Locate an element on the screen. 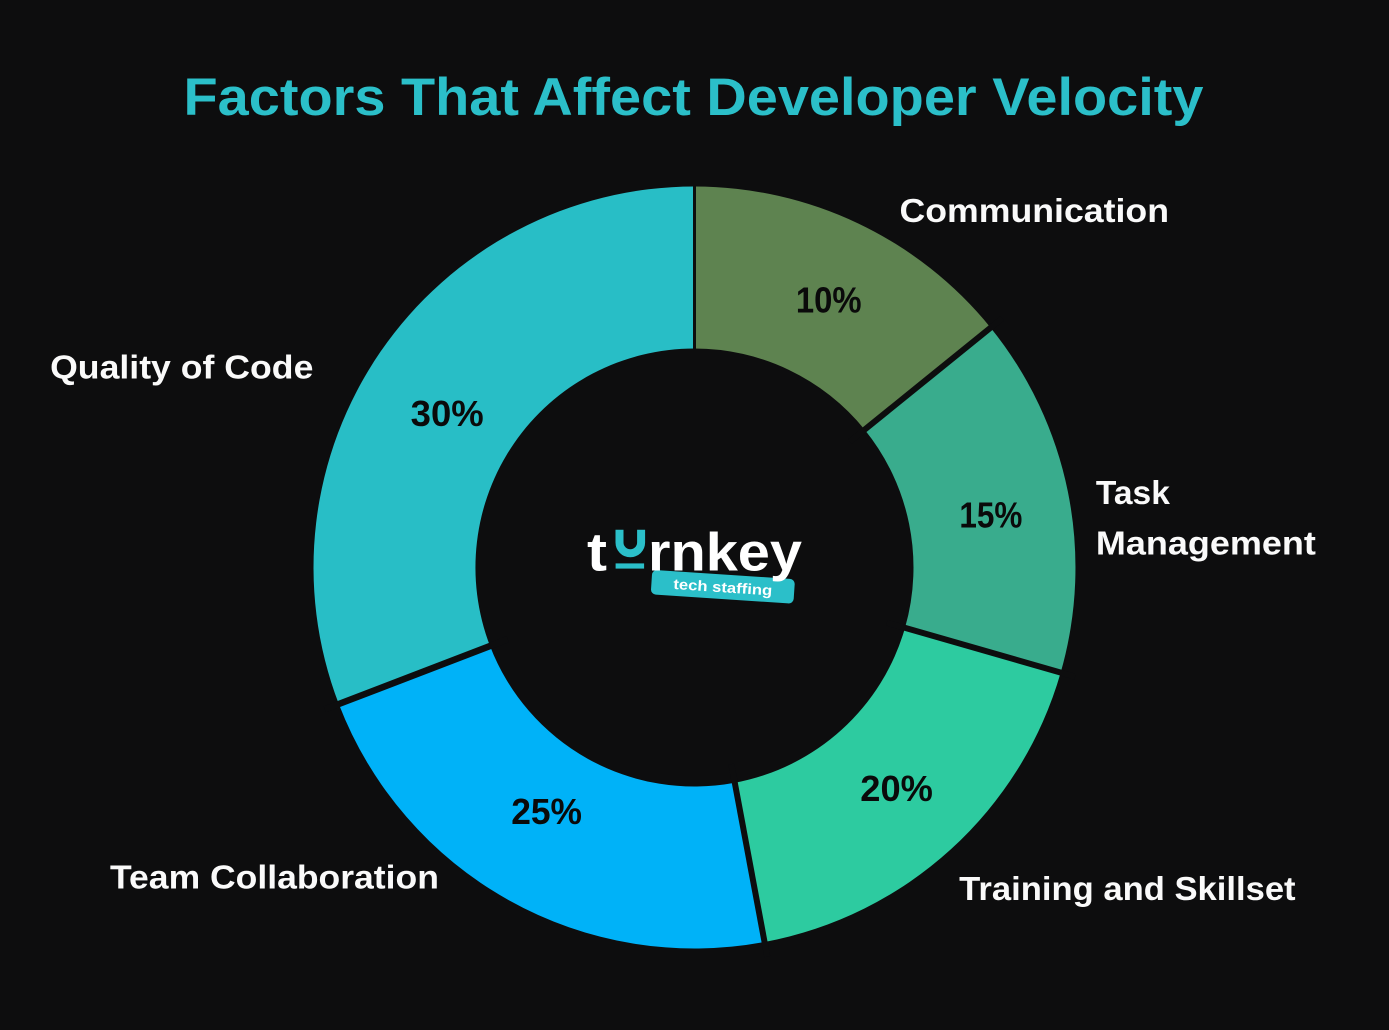  svg-text: Quality of Code is located at coordinates (181, 367).